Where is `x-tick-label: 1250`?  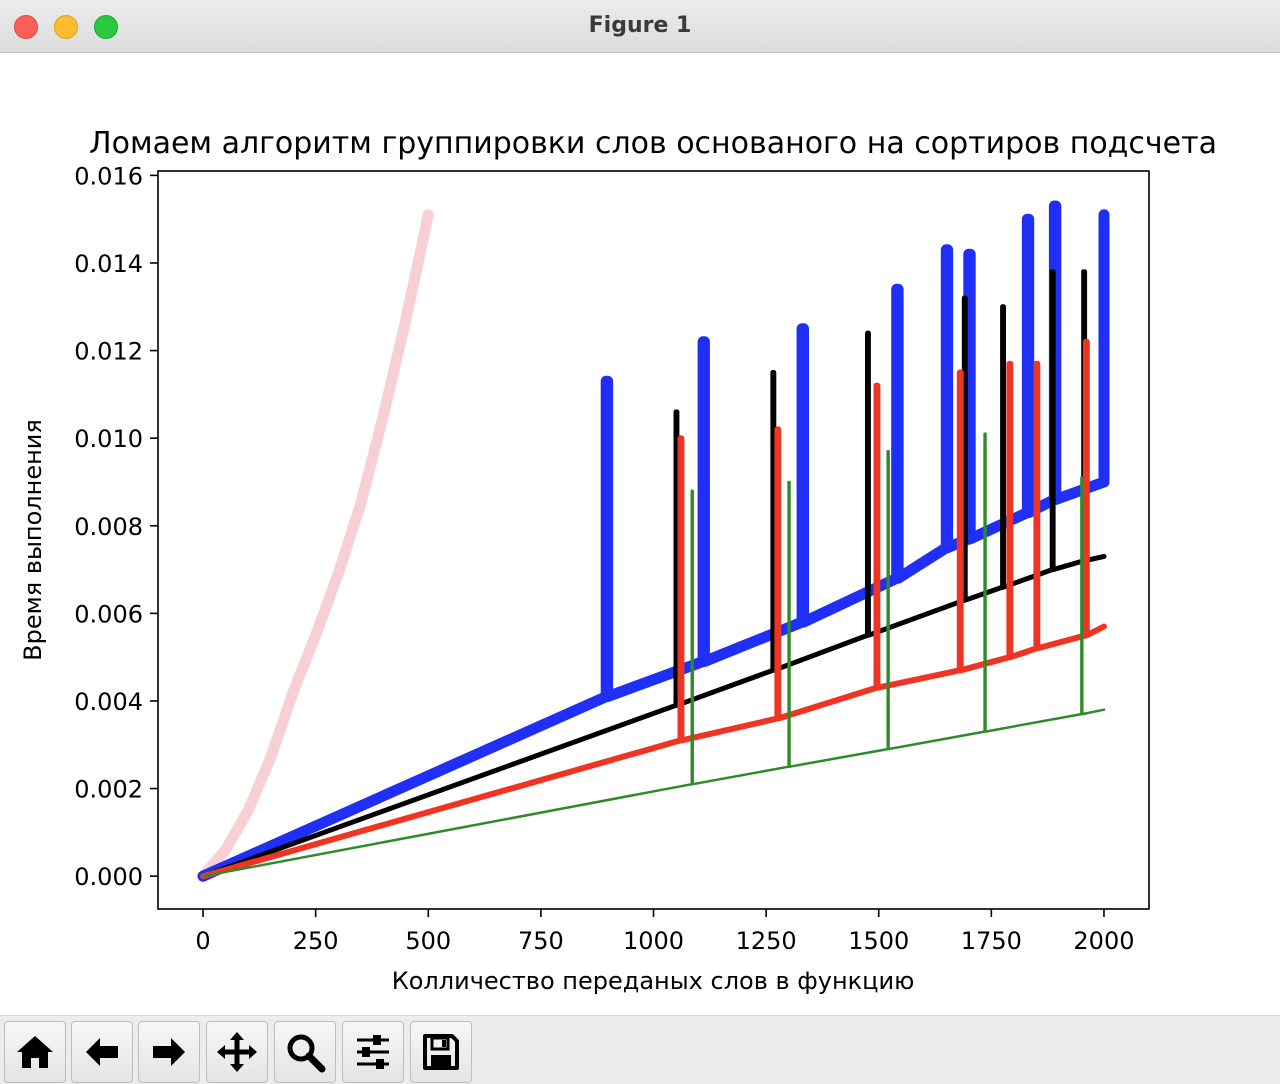 x-tick-label: 1250 is located at coordinates (766, 941).